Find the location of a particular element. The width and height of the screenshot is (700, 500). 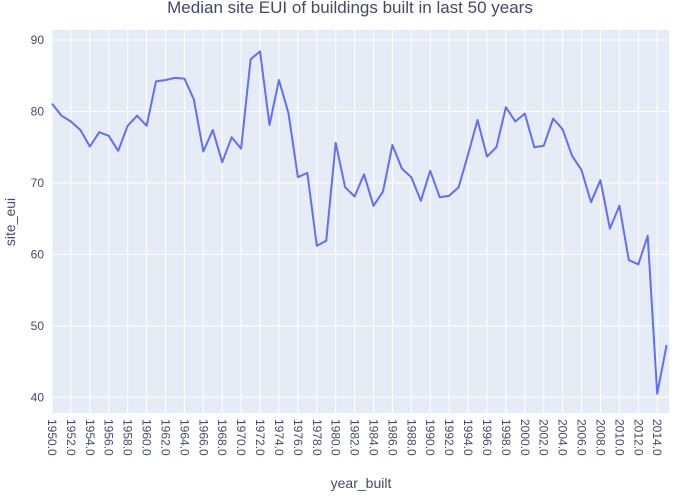

x-axis-title: year_built is located at coordinates (361, 483).